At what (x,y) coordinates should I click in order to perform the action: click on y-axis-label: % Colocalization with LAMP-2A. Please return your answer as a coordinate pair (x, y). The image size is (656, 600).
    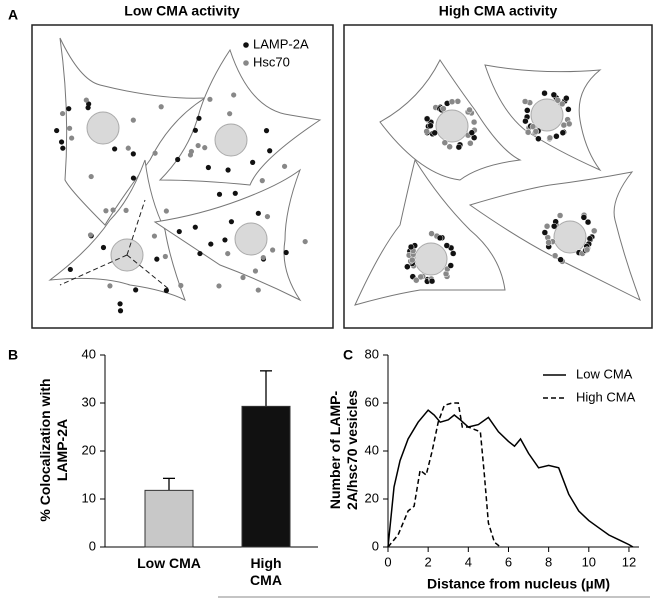
    Looking at the image, I should click on (53, 450).